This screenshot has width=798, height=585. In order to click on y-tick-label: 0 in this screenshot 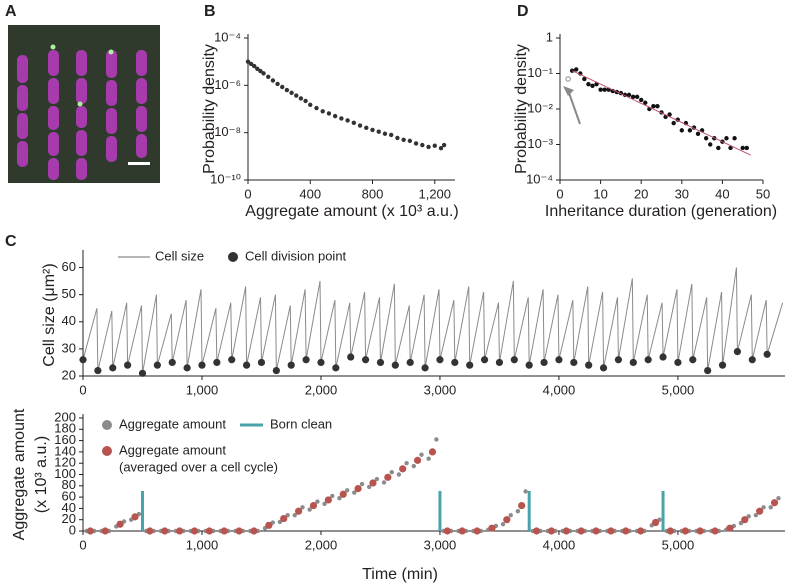, I will do `click(72, 529)`.